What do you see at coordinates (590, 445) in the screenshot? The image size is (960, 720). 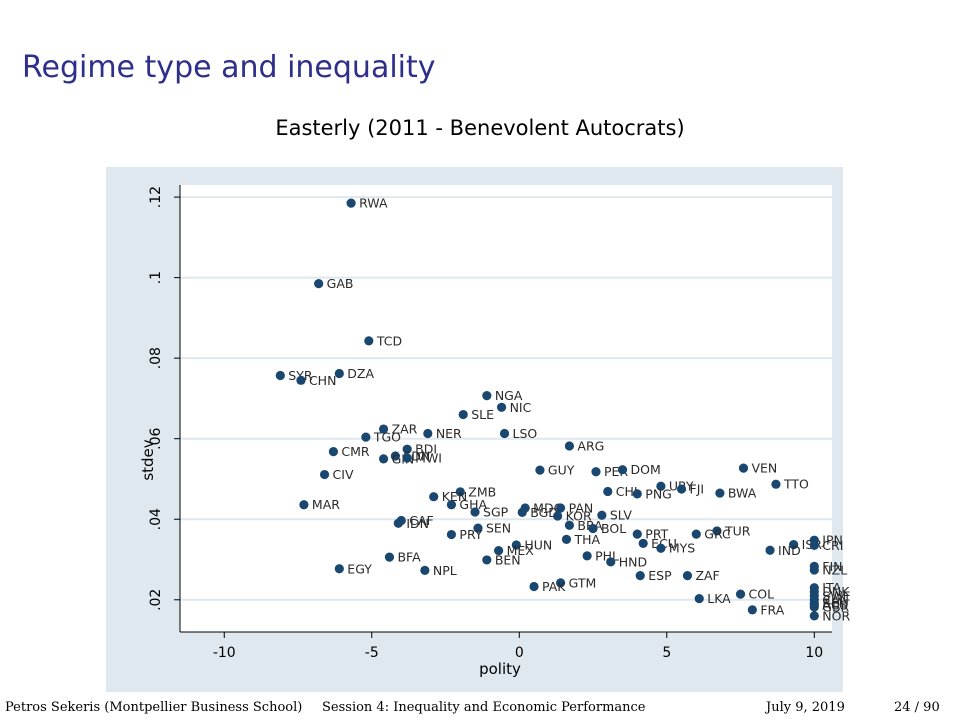 I see `data-point-label: ARG` at bounding box center [590, 445].